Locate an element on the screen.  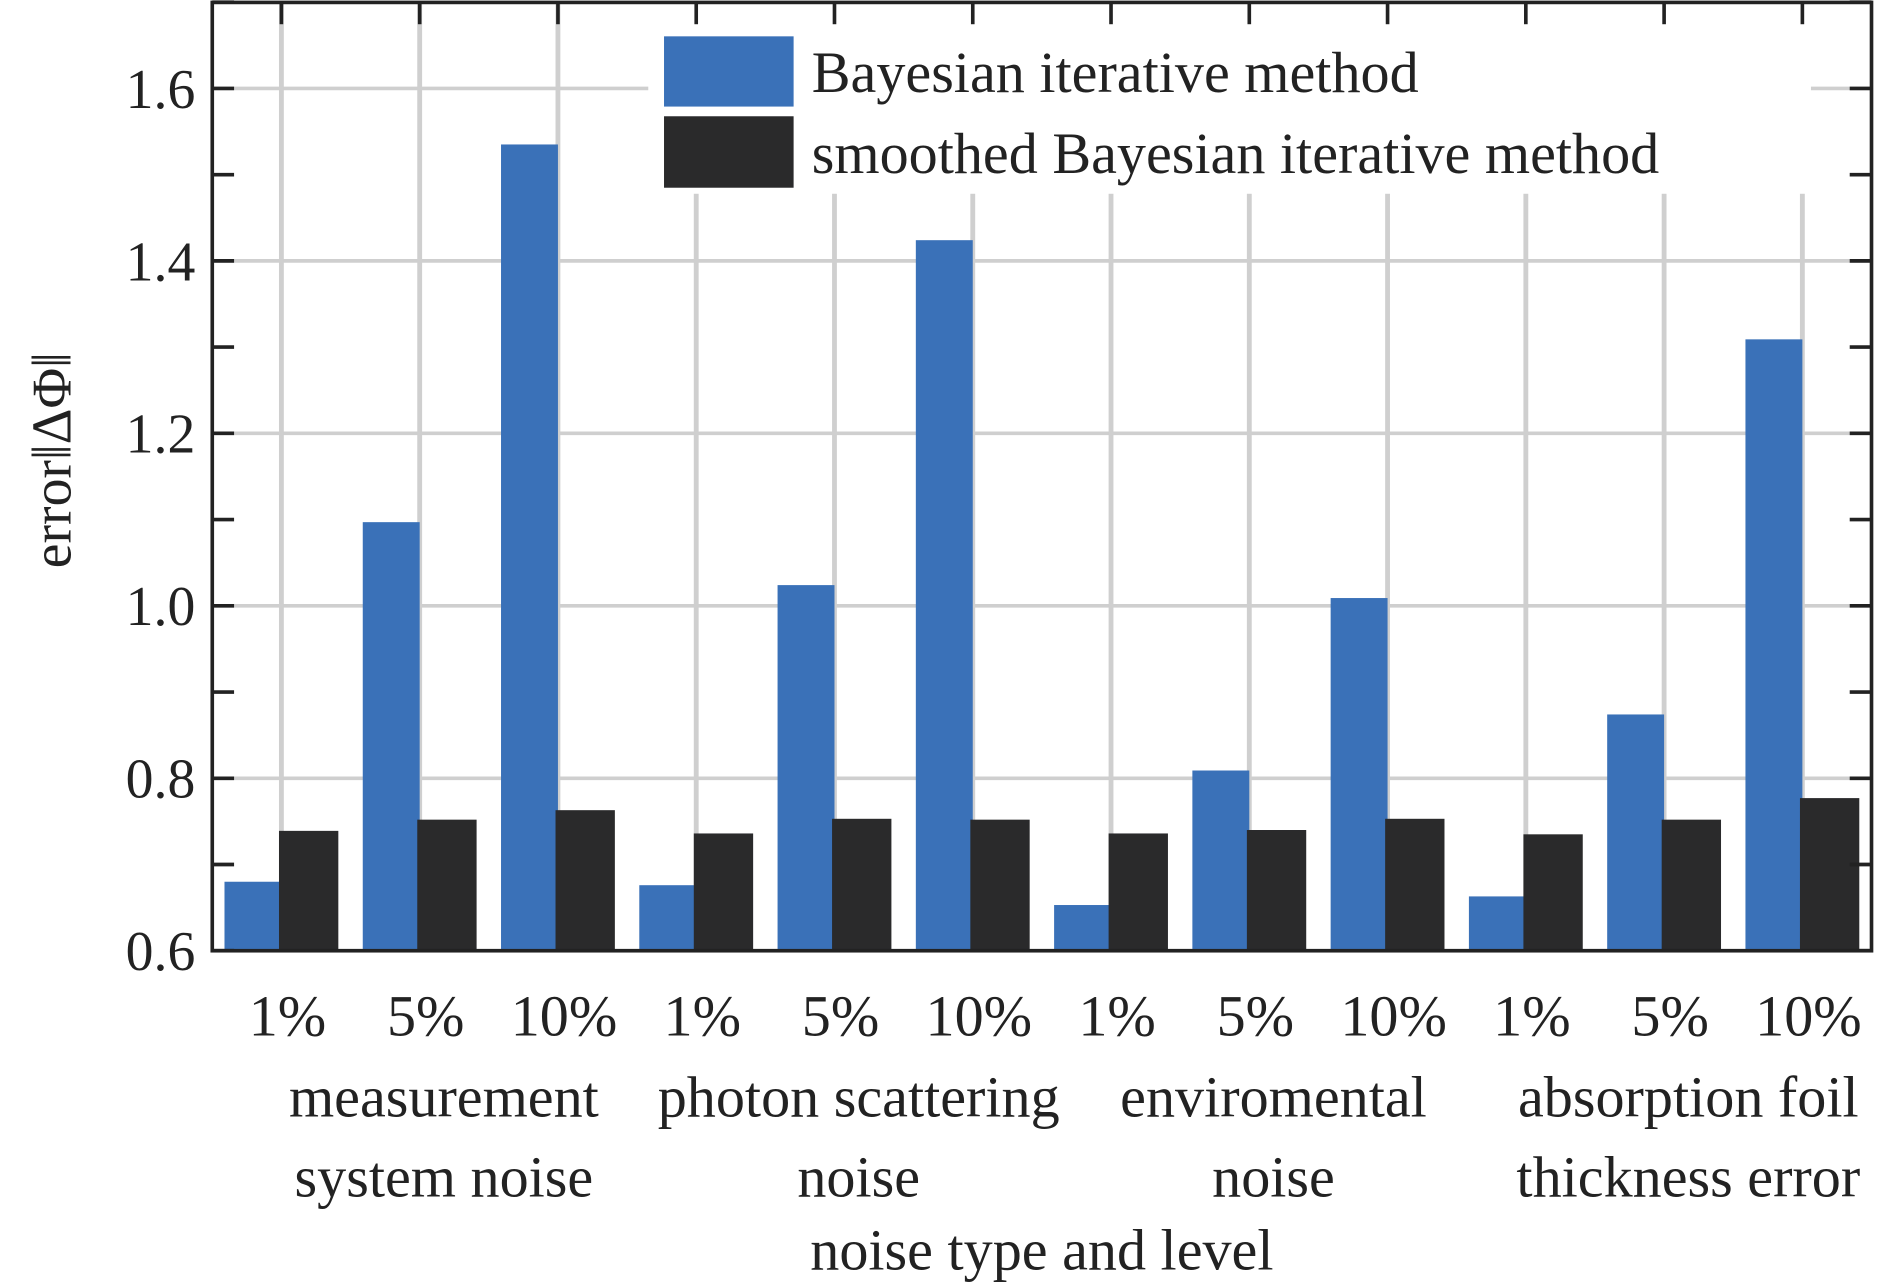
y-axis-label: error‖ΔΦ‖ is located at coordinates (53, 460).